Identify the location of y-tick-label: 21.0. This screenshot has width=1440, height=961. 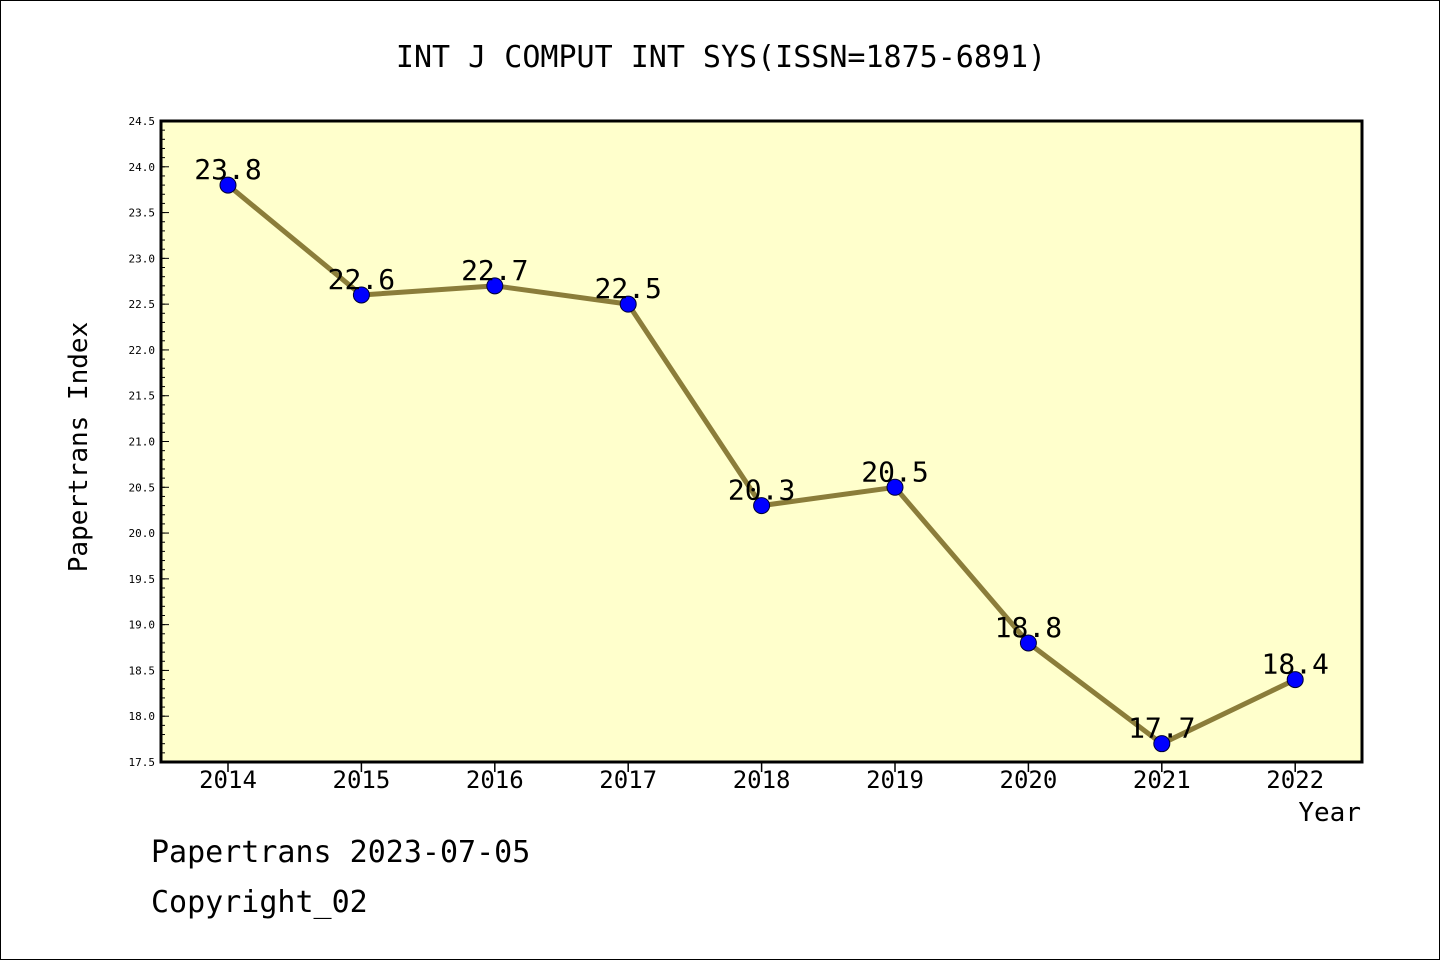
(142, 442).